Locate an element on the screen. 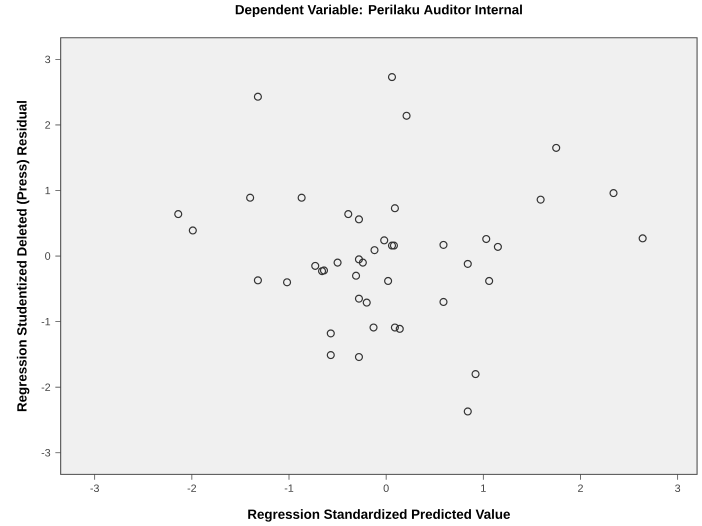 The height and width of the screenshot is (526, 702). y-tick-label: 0 is located at coordinates (47, 256).